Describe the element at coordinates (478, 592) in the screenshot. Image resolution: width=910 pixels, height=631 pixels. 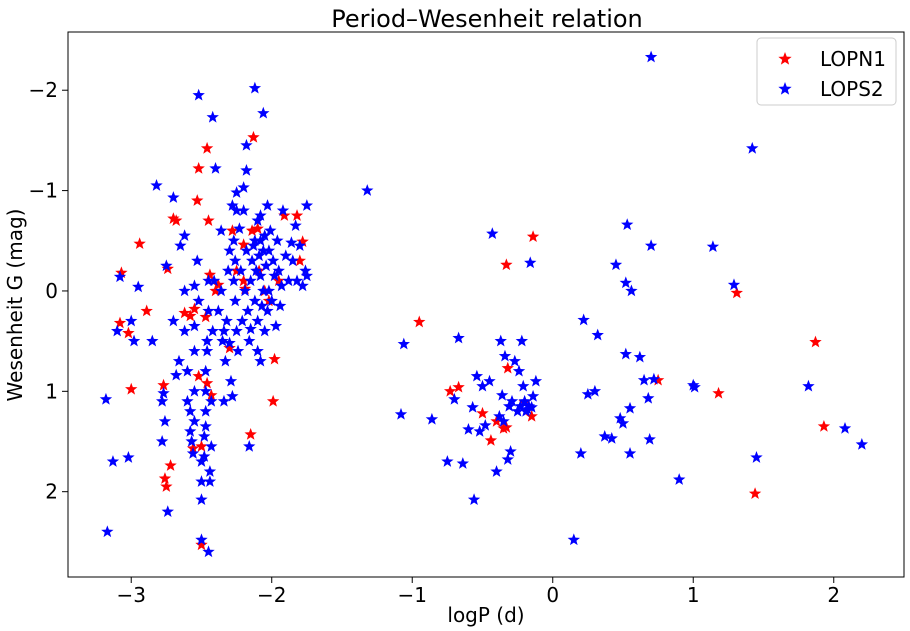
I see `x-axis: −3 −2 −1 0 1 2` at that location.